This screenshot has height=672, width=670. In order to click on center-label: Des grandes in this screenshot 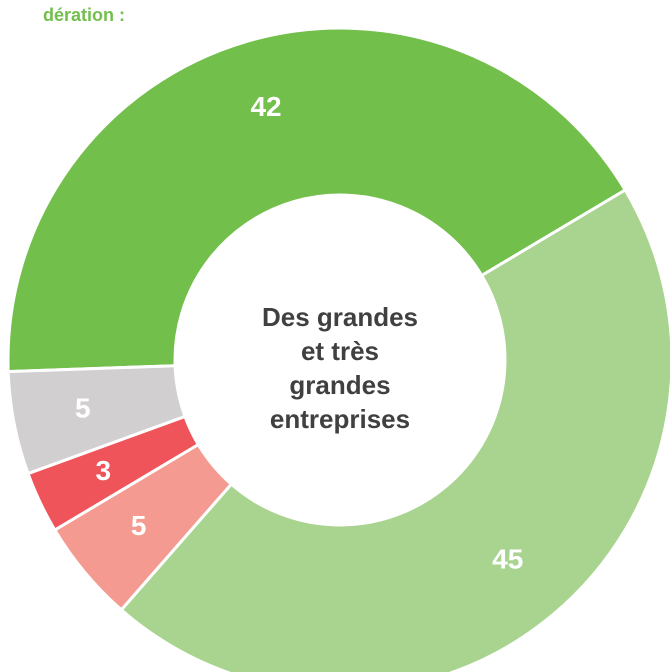, I will do `click(340, 317)`.